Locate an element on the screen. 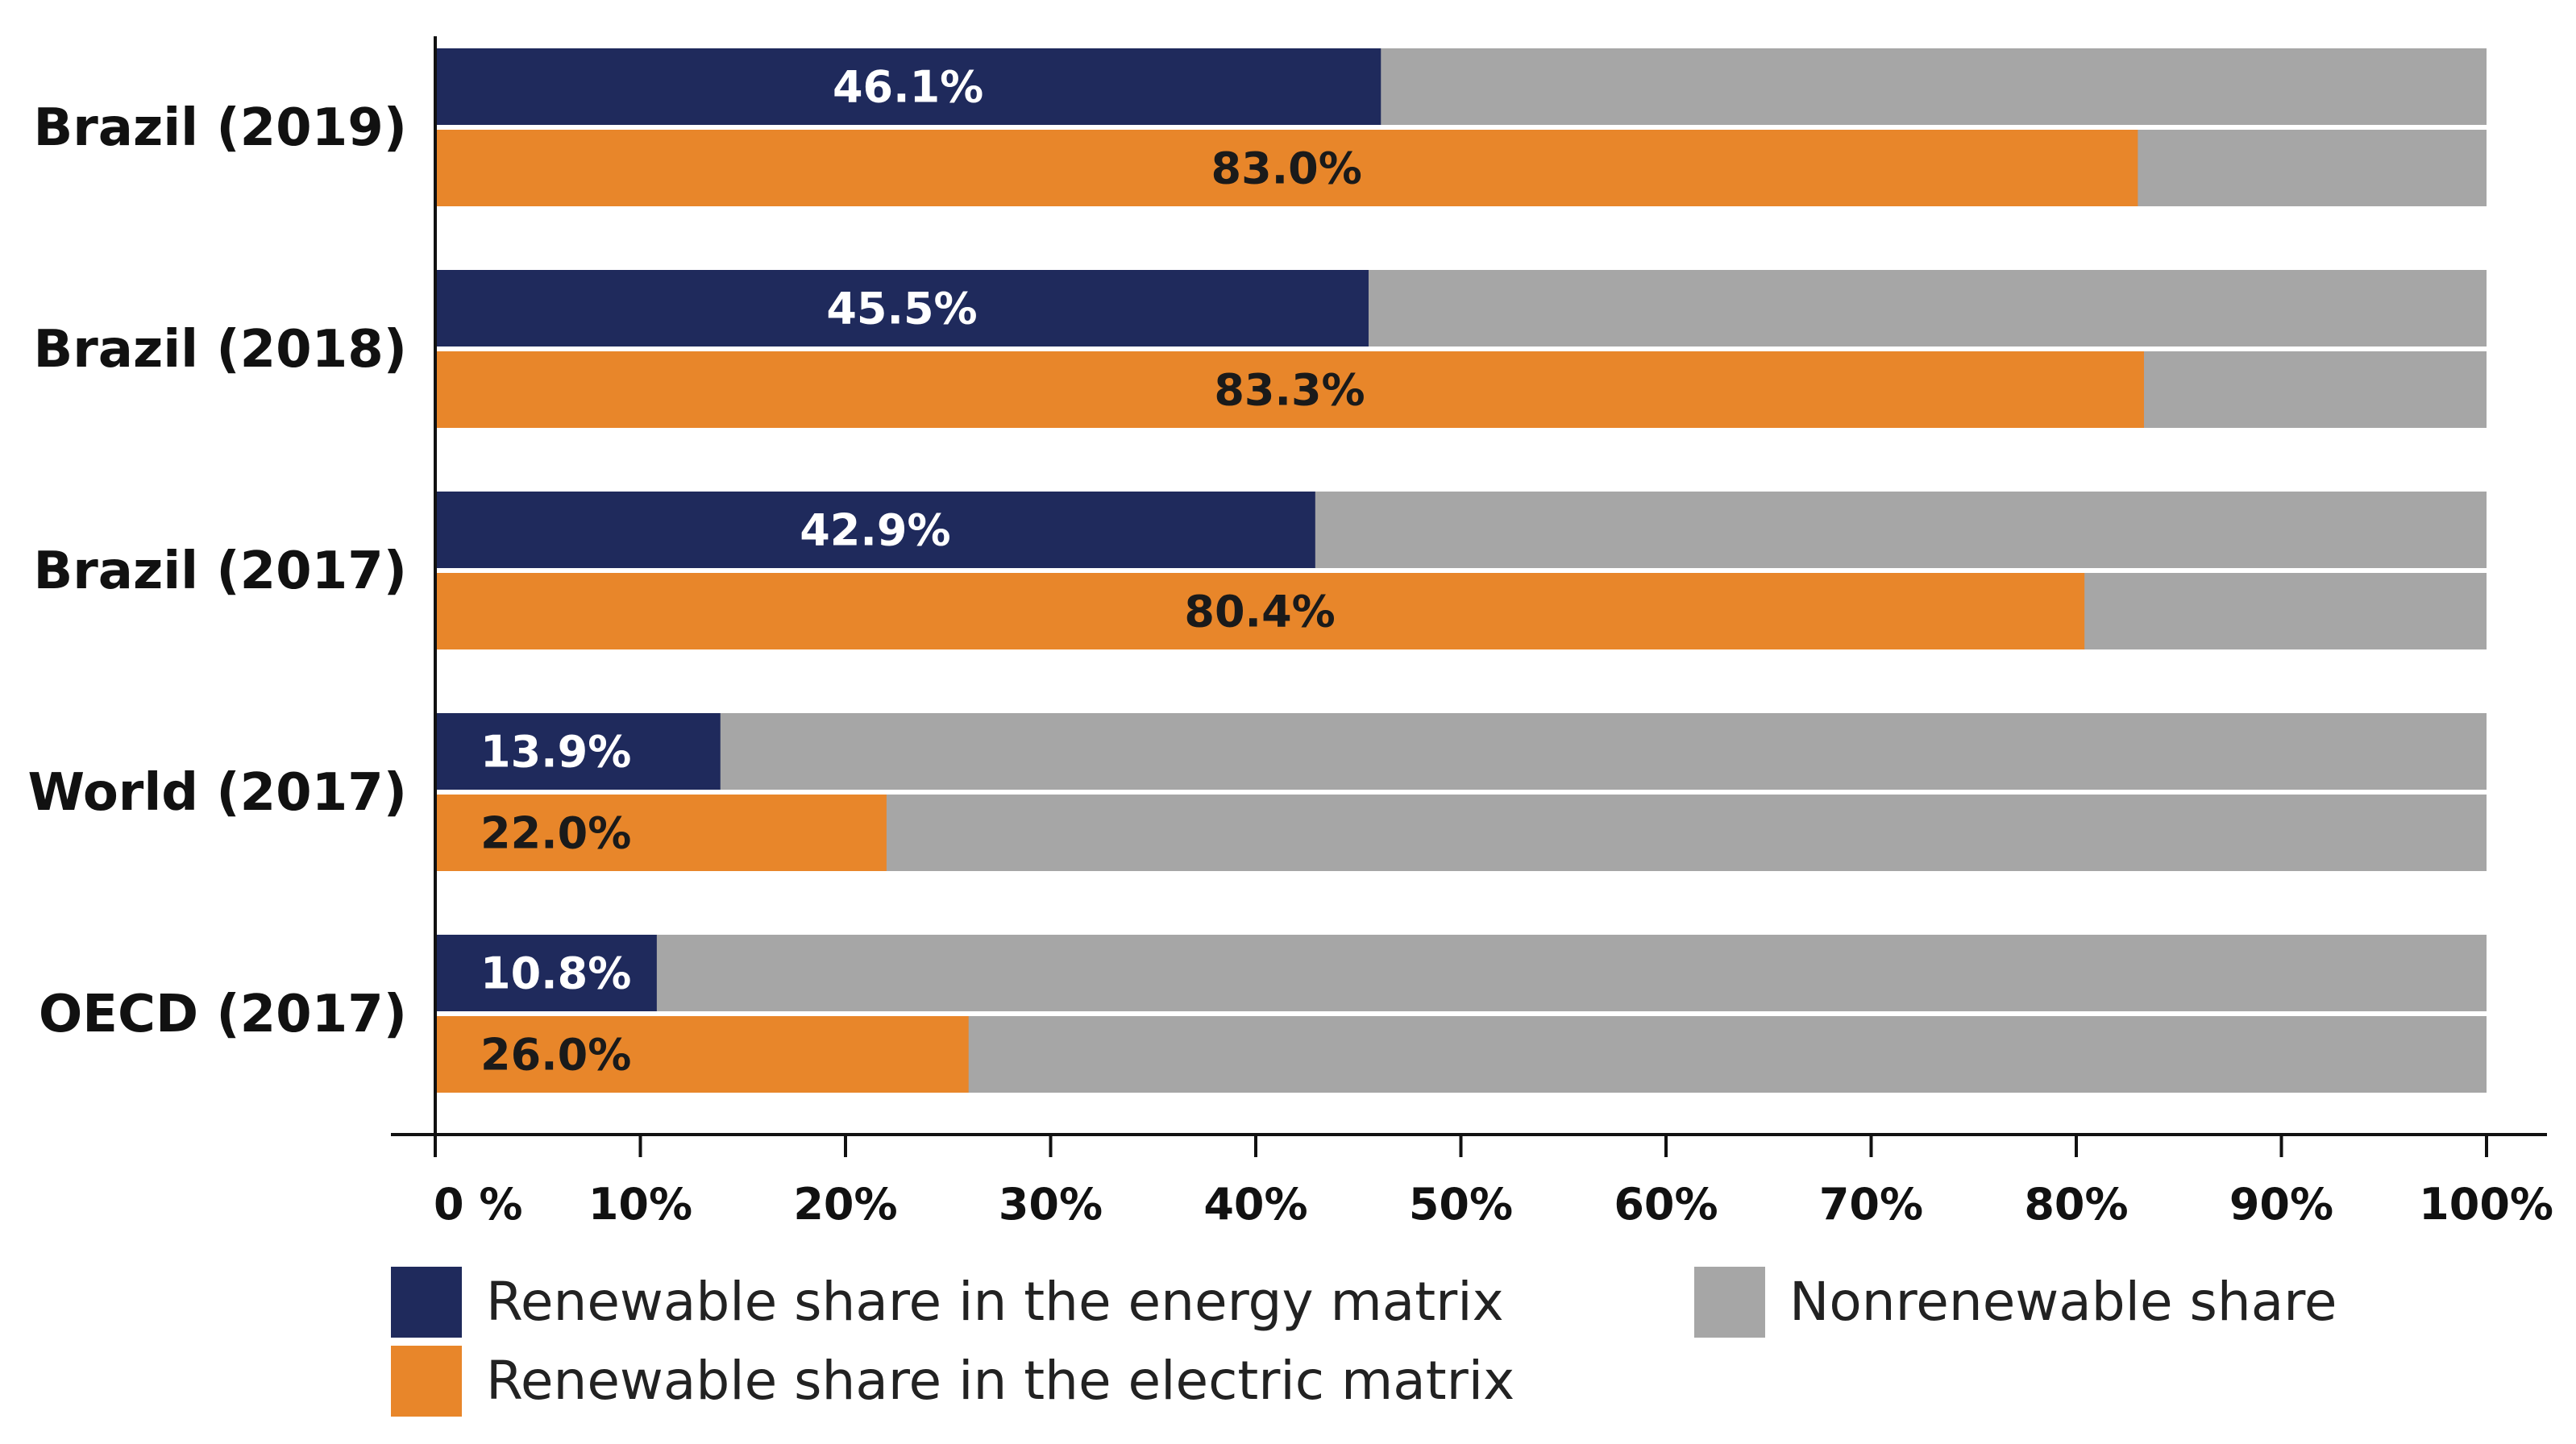 The image size is (2576, 1444). x-tick-label: 60% is located at coordinates (1666, 1204).